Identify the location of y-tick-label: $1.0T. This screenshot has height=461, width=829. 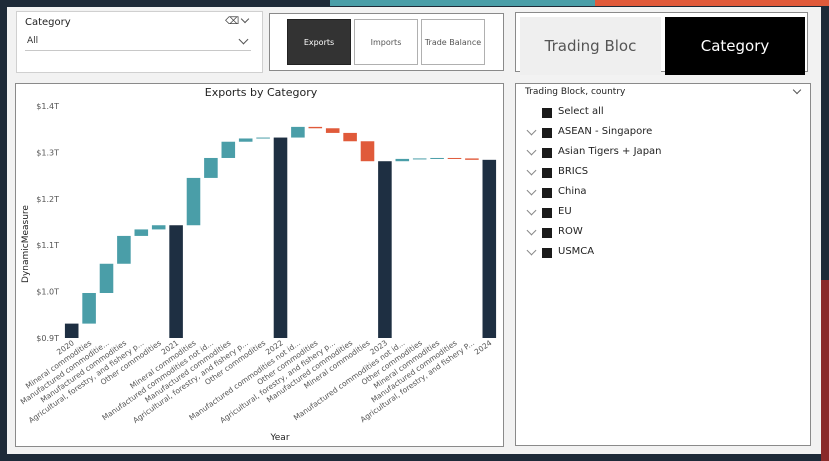
(47, 292).